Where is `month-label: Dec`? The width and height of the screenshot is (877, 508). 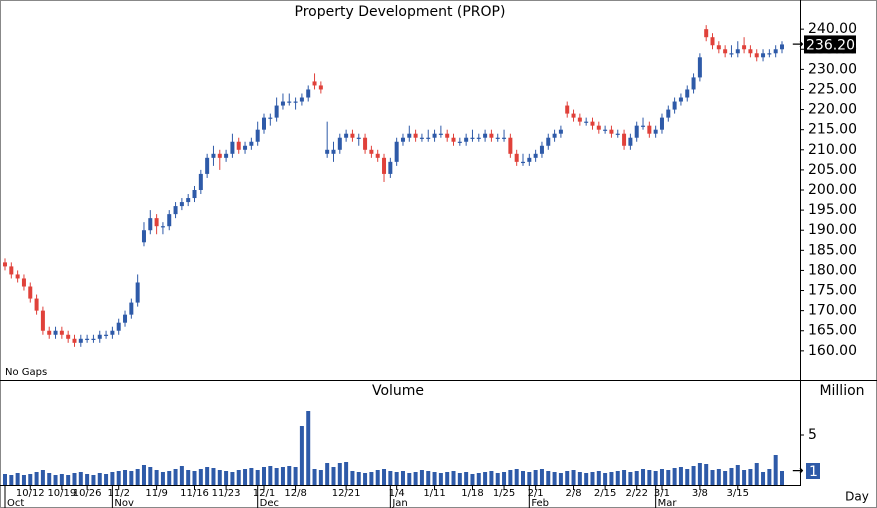 month-label: Dec is located at coordinates (269, 503).